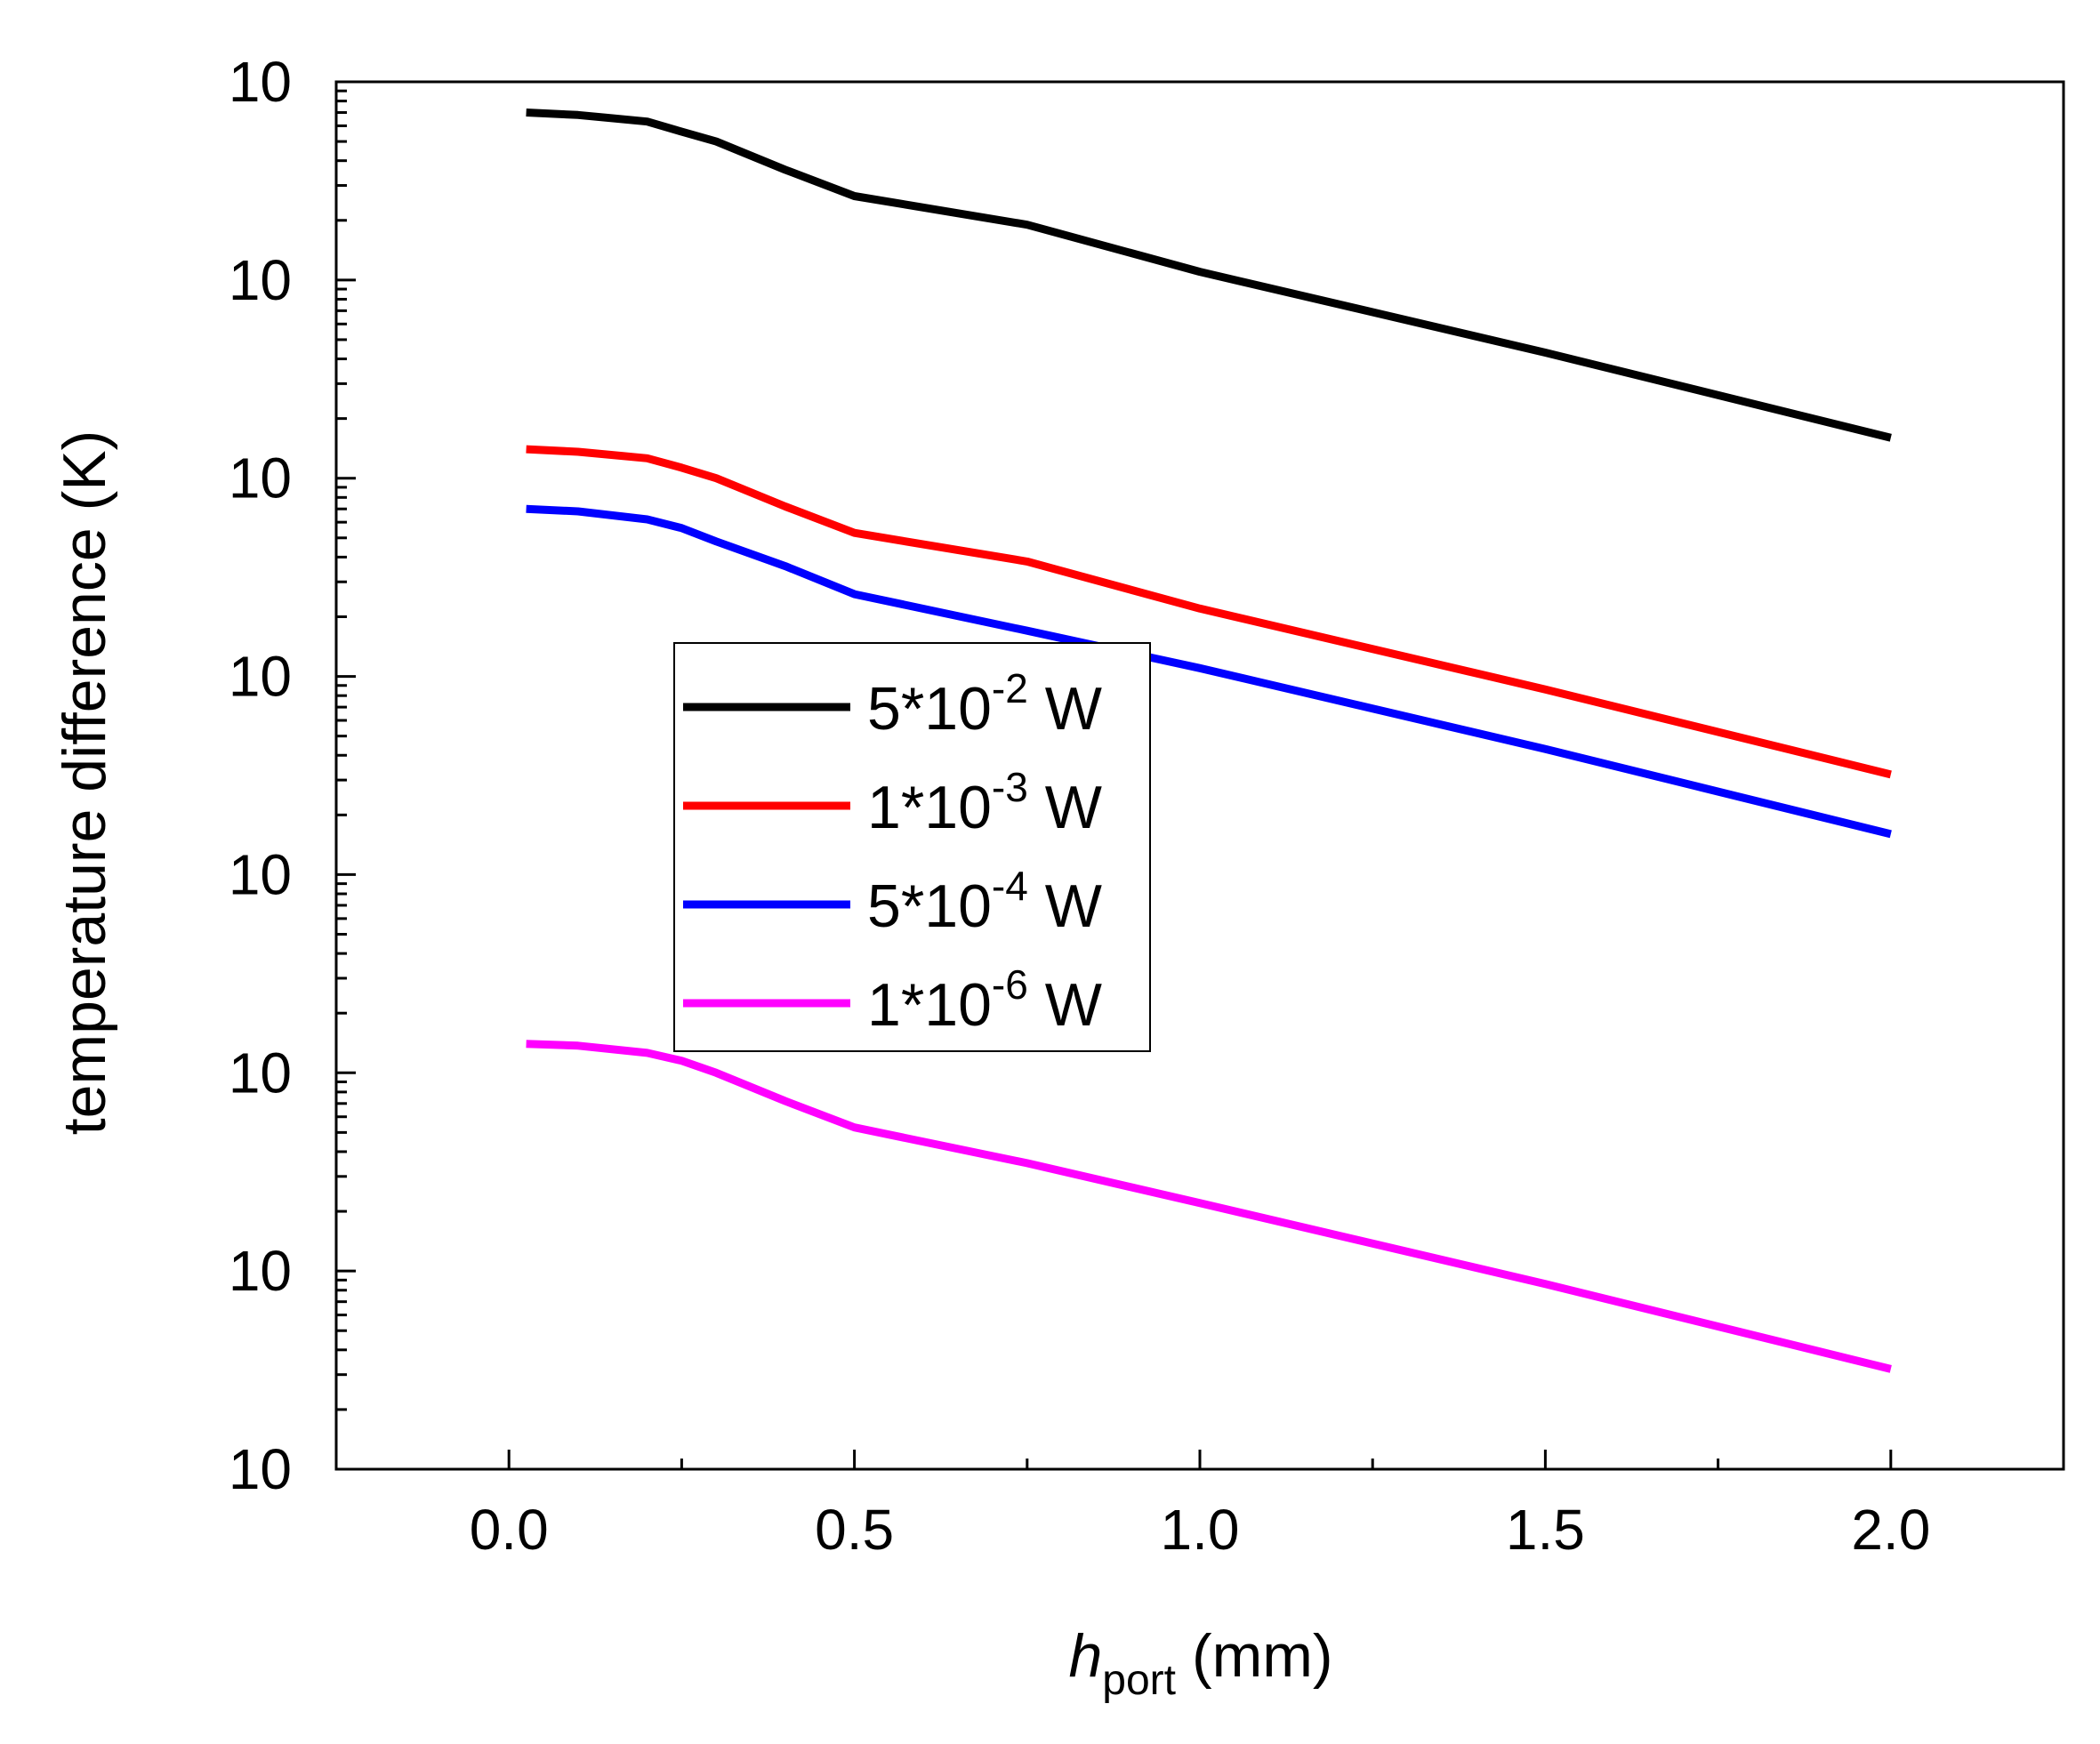 The width and height of the screenshot is (2100, 1744). What do you see at coordinates (1010, 688) in the screenshot?
I see `legend-label-exponent: -2` at bounding box center [1010, 688].